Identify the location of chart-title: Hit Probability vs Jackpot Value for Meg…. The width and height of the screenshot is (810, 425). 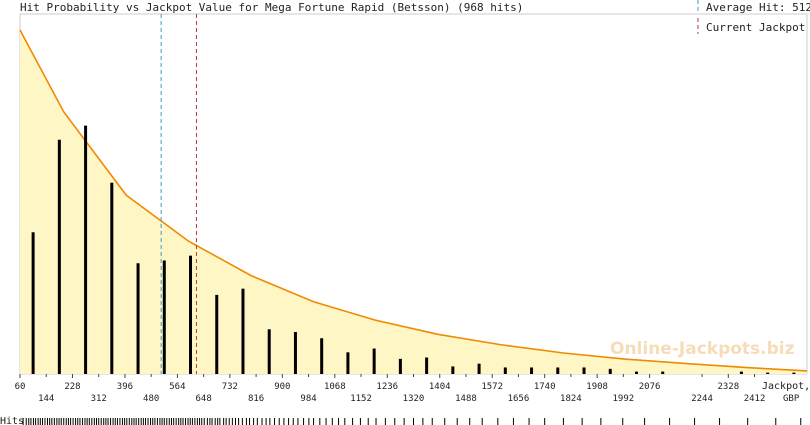
(271, 7).